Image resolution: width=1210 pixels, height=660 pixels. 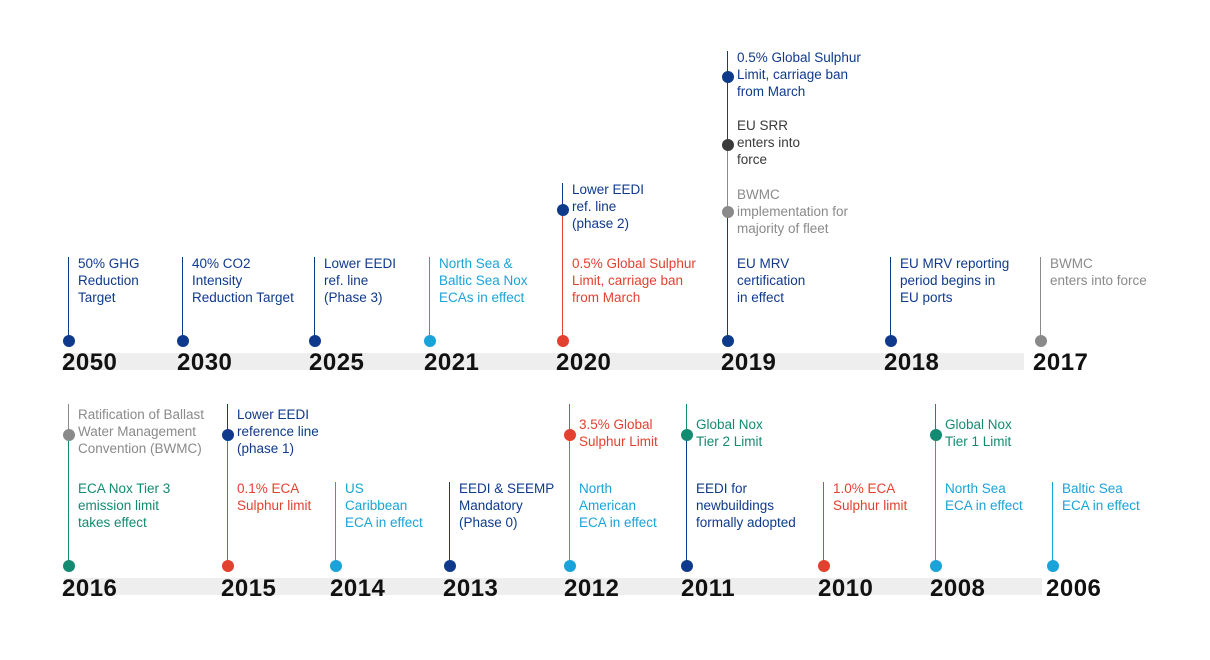 I want to click on event-2014-marker, so click(x=335, y=566).